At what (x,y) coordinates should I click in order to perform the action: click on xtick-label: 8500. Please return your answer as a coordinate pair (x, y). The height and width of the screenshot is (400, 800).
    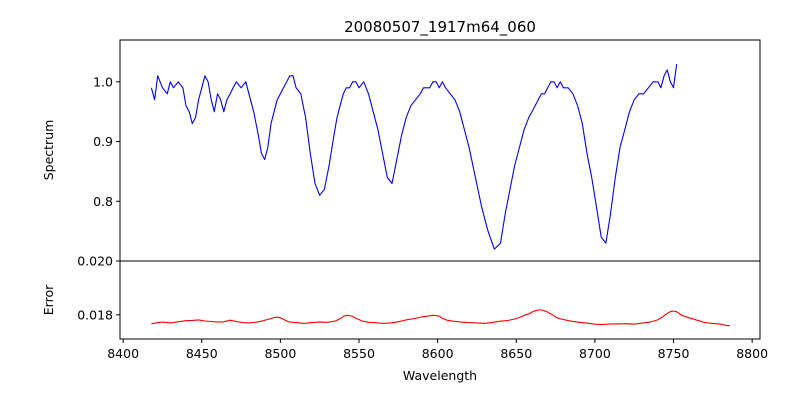
    Looking at the image, I should click on (280, 353).